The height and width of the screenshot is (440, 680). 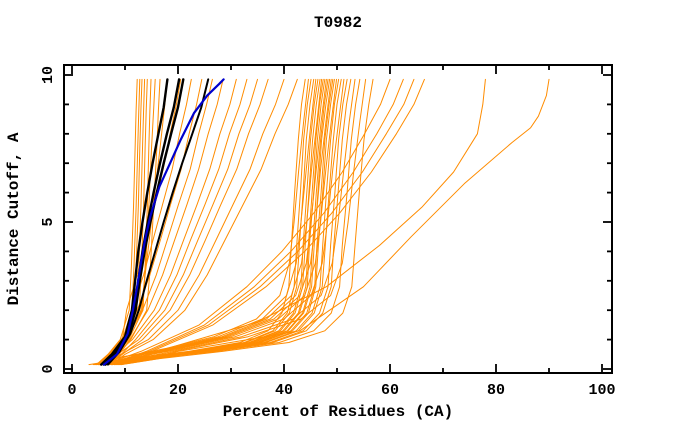 What do you see at coordinates (601, 390) in the screenshot?
I see `x-tick-label: 100` at bounding box center [601, 390].